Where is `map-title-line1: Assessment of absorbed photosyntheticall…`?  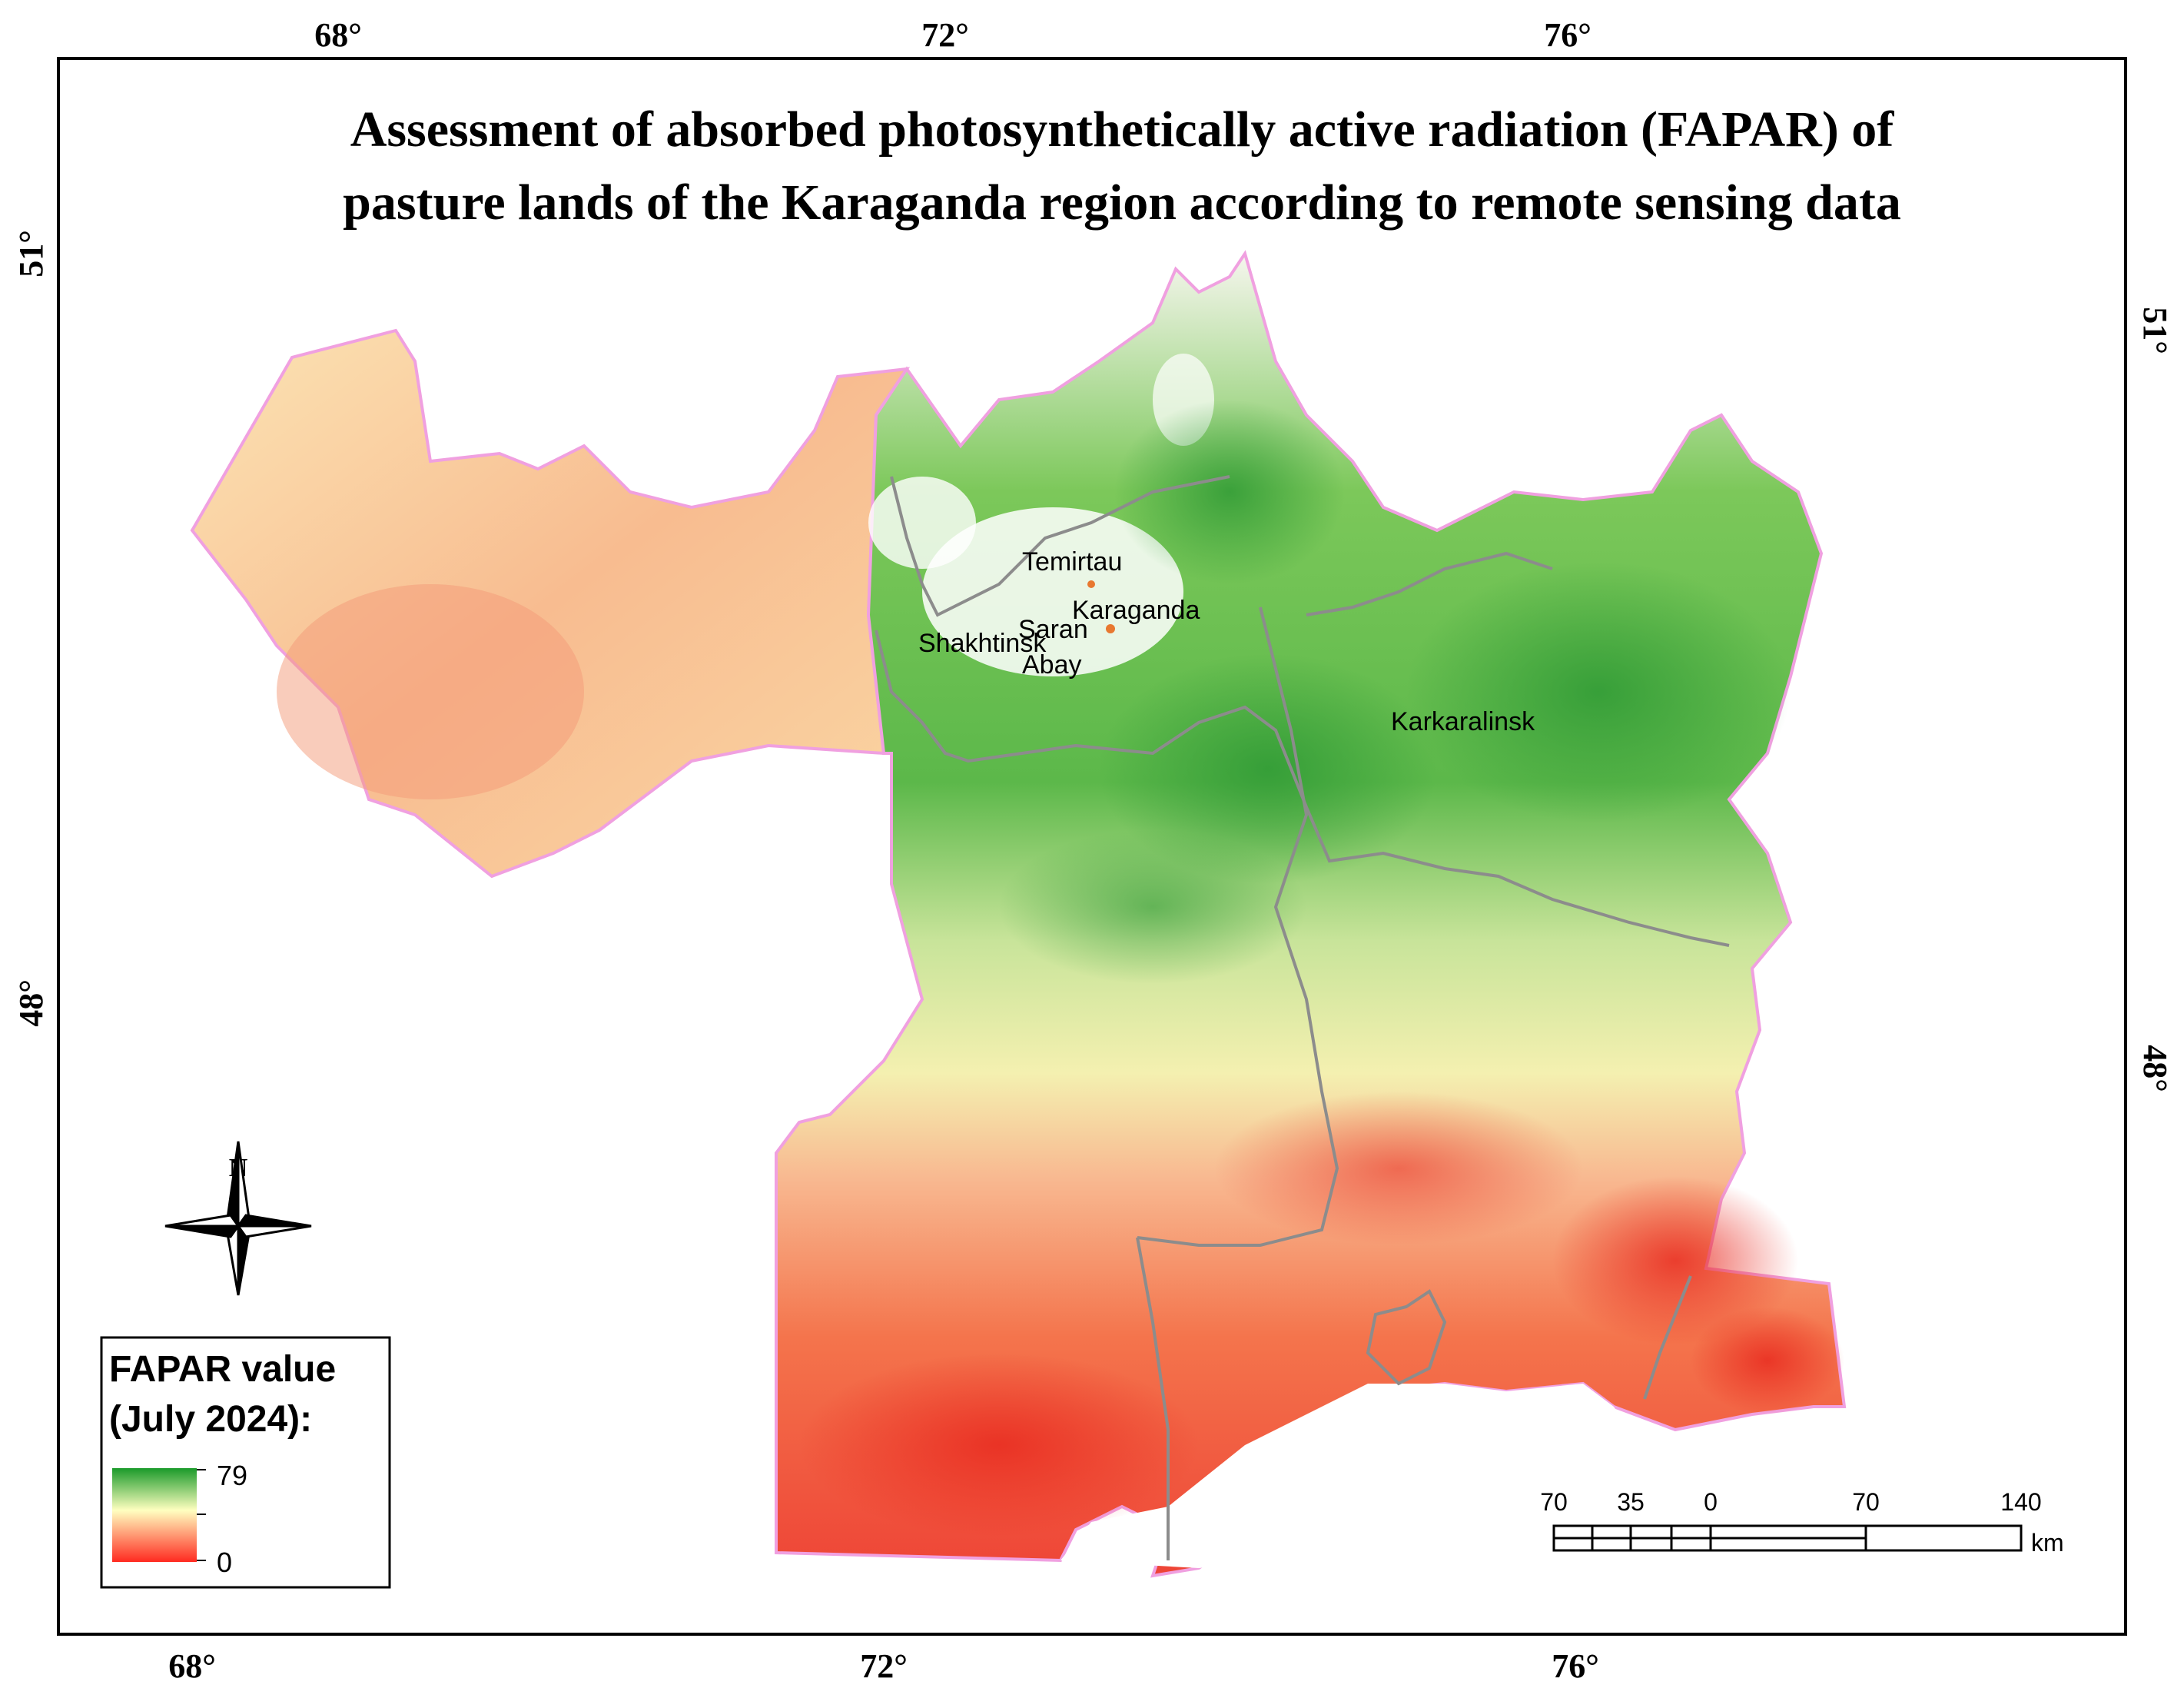 map-title-line1: Assessment of absorbed photosyntheticall… is located at coordinates (1122, 129).